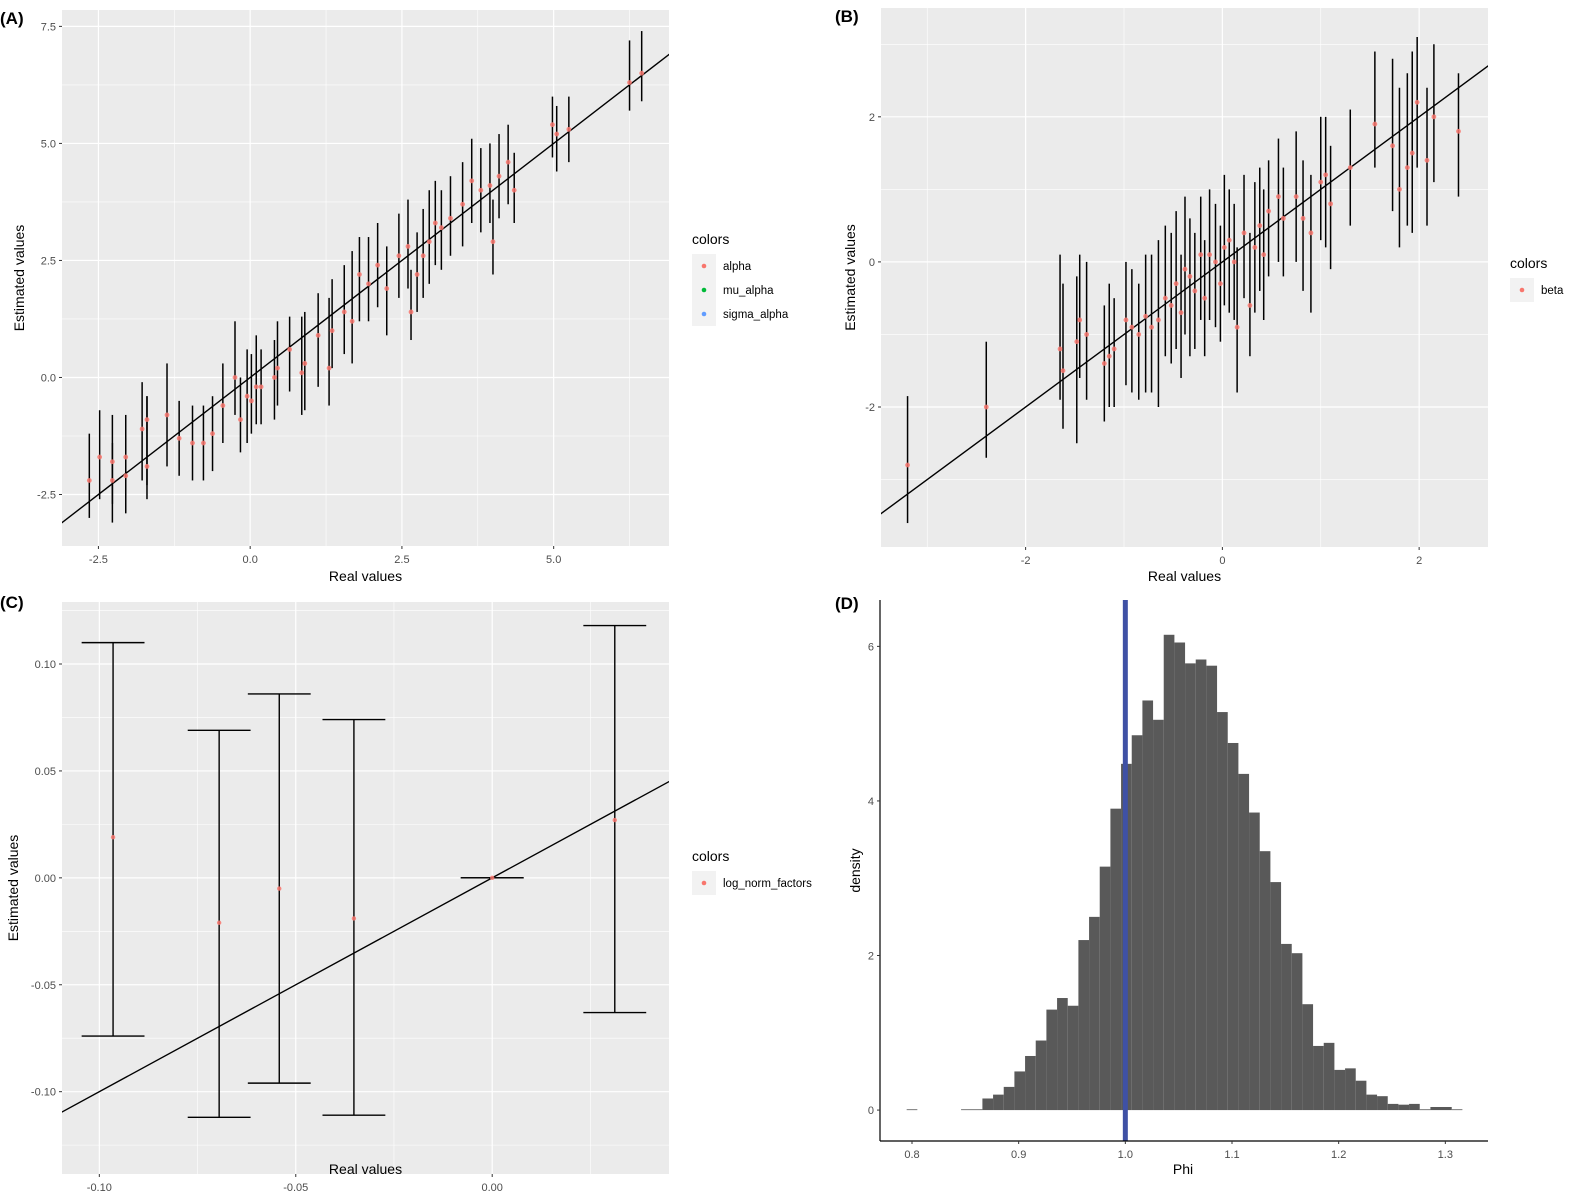 The image size is (1595, 1196). I want to click on x-tick-label: -2.5, so click(98, 560).